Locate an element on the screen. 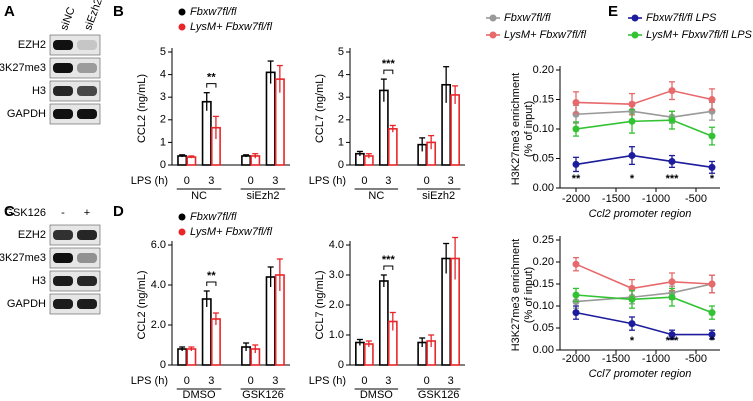  y-tick-label: 0.05 is located at coordinates (543, 328).